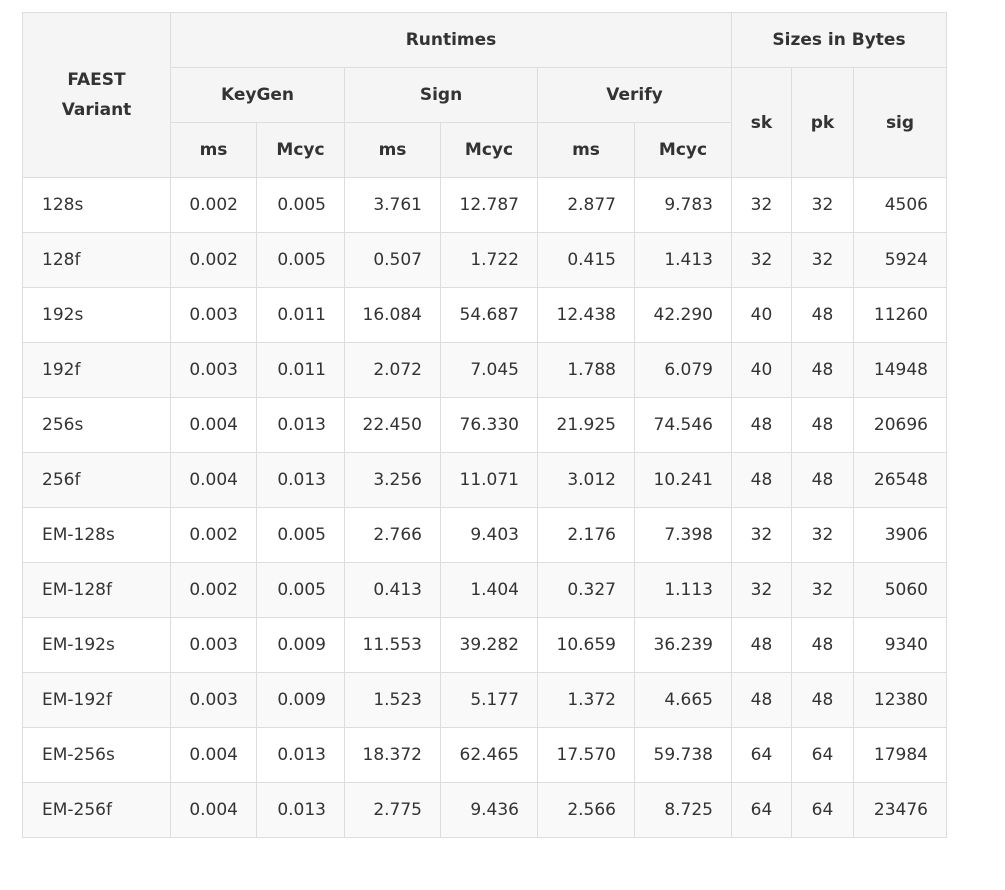  I want to click on cell-sign-mcyc: 62.465, so click(489, 755).